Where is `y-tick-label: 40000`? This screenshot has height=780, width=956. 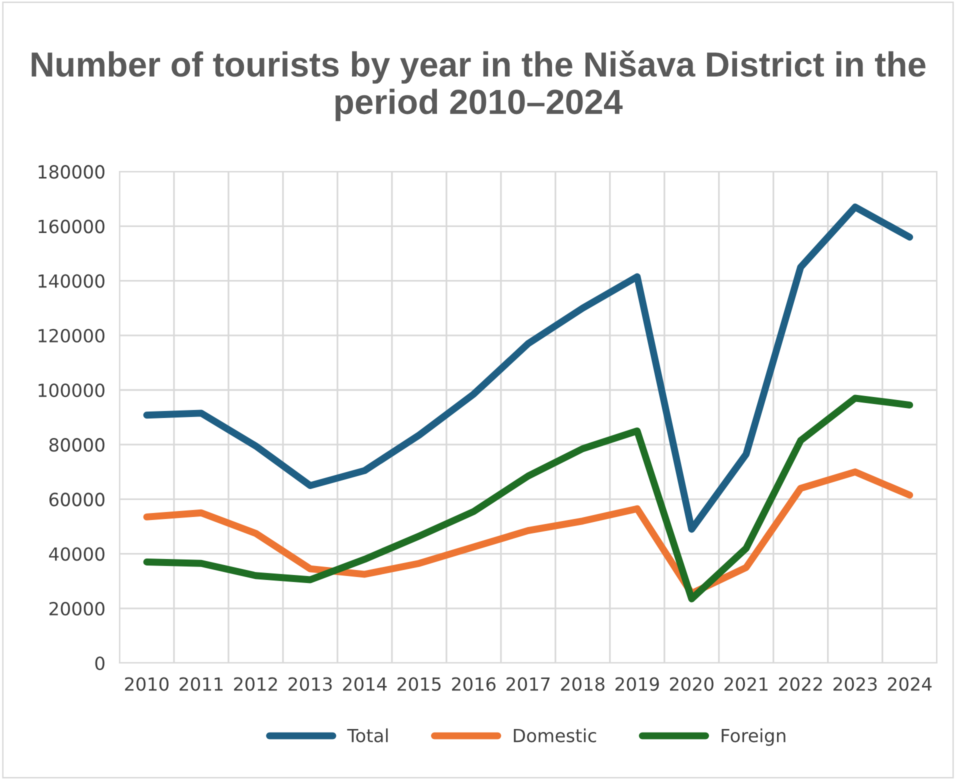
y-tick-label: 40000 is located at coordinates (76, 554).